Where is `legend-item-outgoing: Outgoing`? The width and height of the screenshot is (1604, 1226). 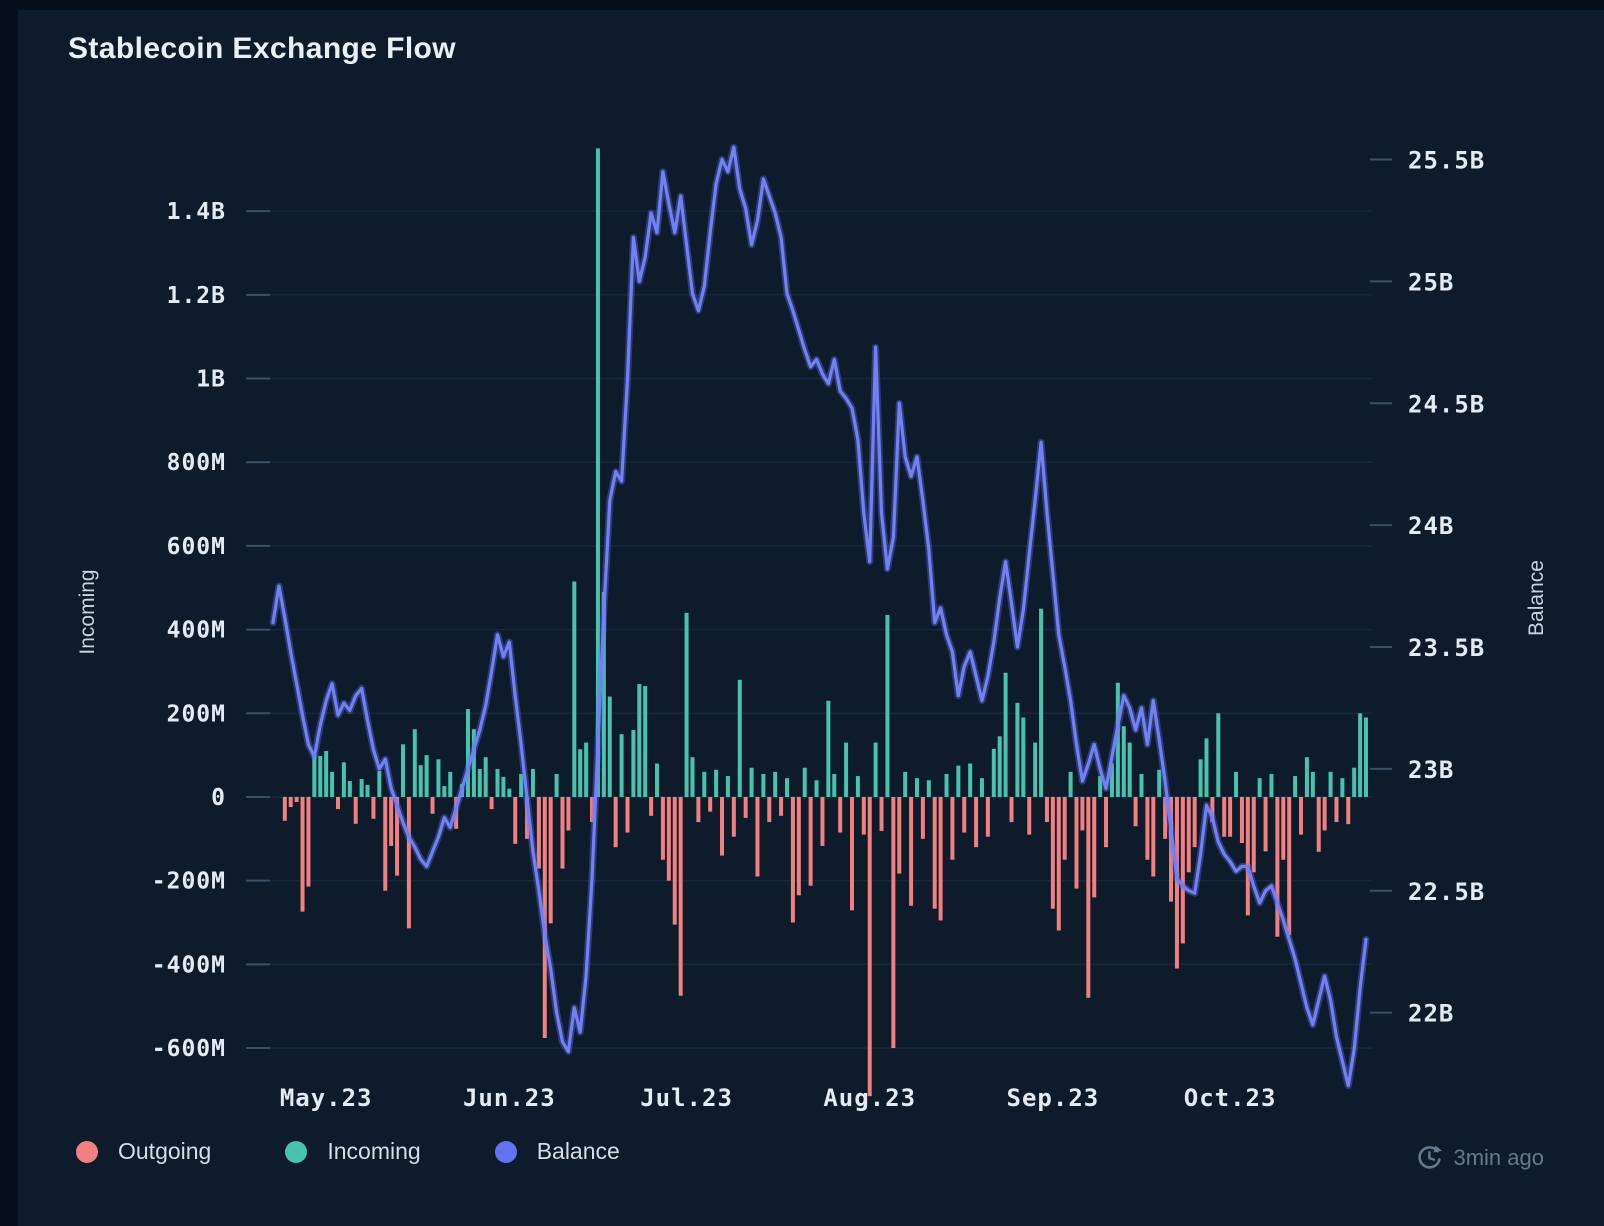
legend-item-outgoing: Outgoing is located at coordinates (143, 1151).